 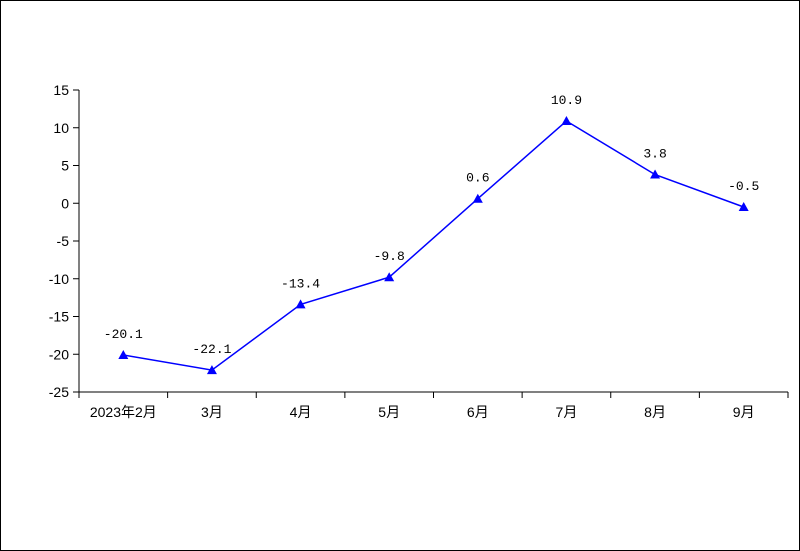 What do you see at coordinates (211, 349) in the screenshot?
I see `data-label: -22.1` at bounding box center [211, 349].